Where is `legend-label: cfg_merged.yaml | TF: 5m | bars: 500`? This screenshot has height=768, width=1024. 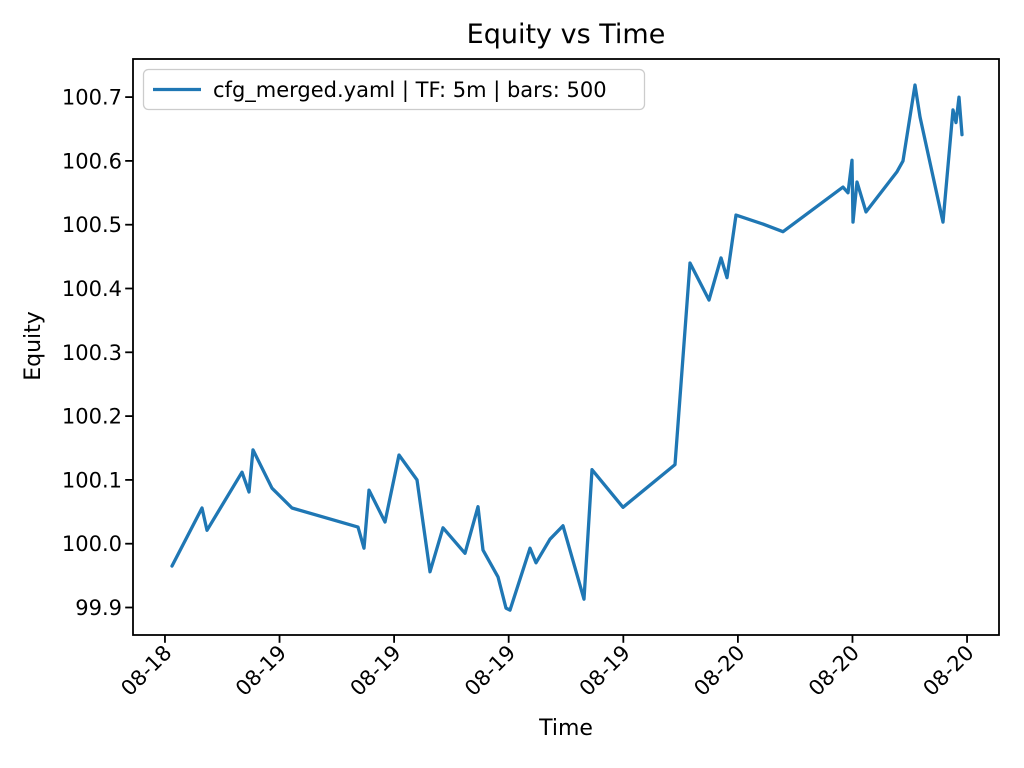
legend-label: cfg_merged.yaml | TF: 5m | bars: 500 is located at coordinates (410, 90).